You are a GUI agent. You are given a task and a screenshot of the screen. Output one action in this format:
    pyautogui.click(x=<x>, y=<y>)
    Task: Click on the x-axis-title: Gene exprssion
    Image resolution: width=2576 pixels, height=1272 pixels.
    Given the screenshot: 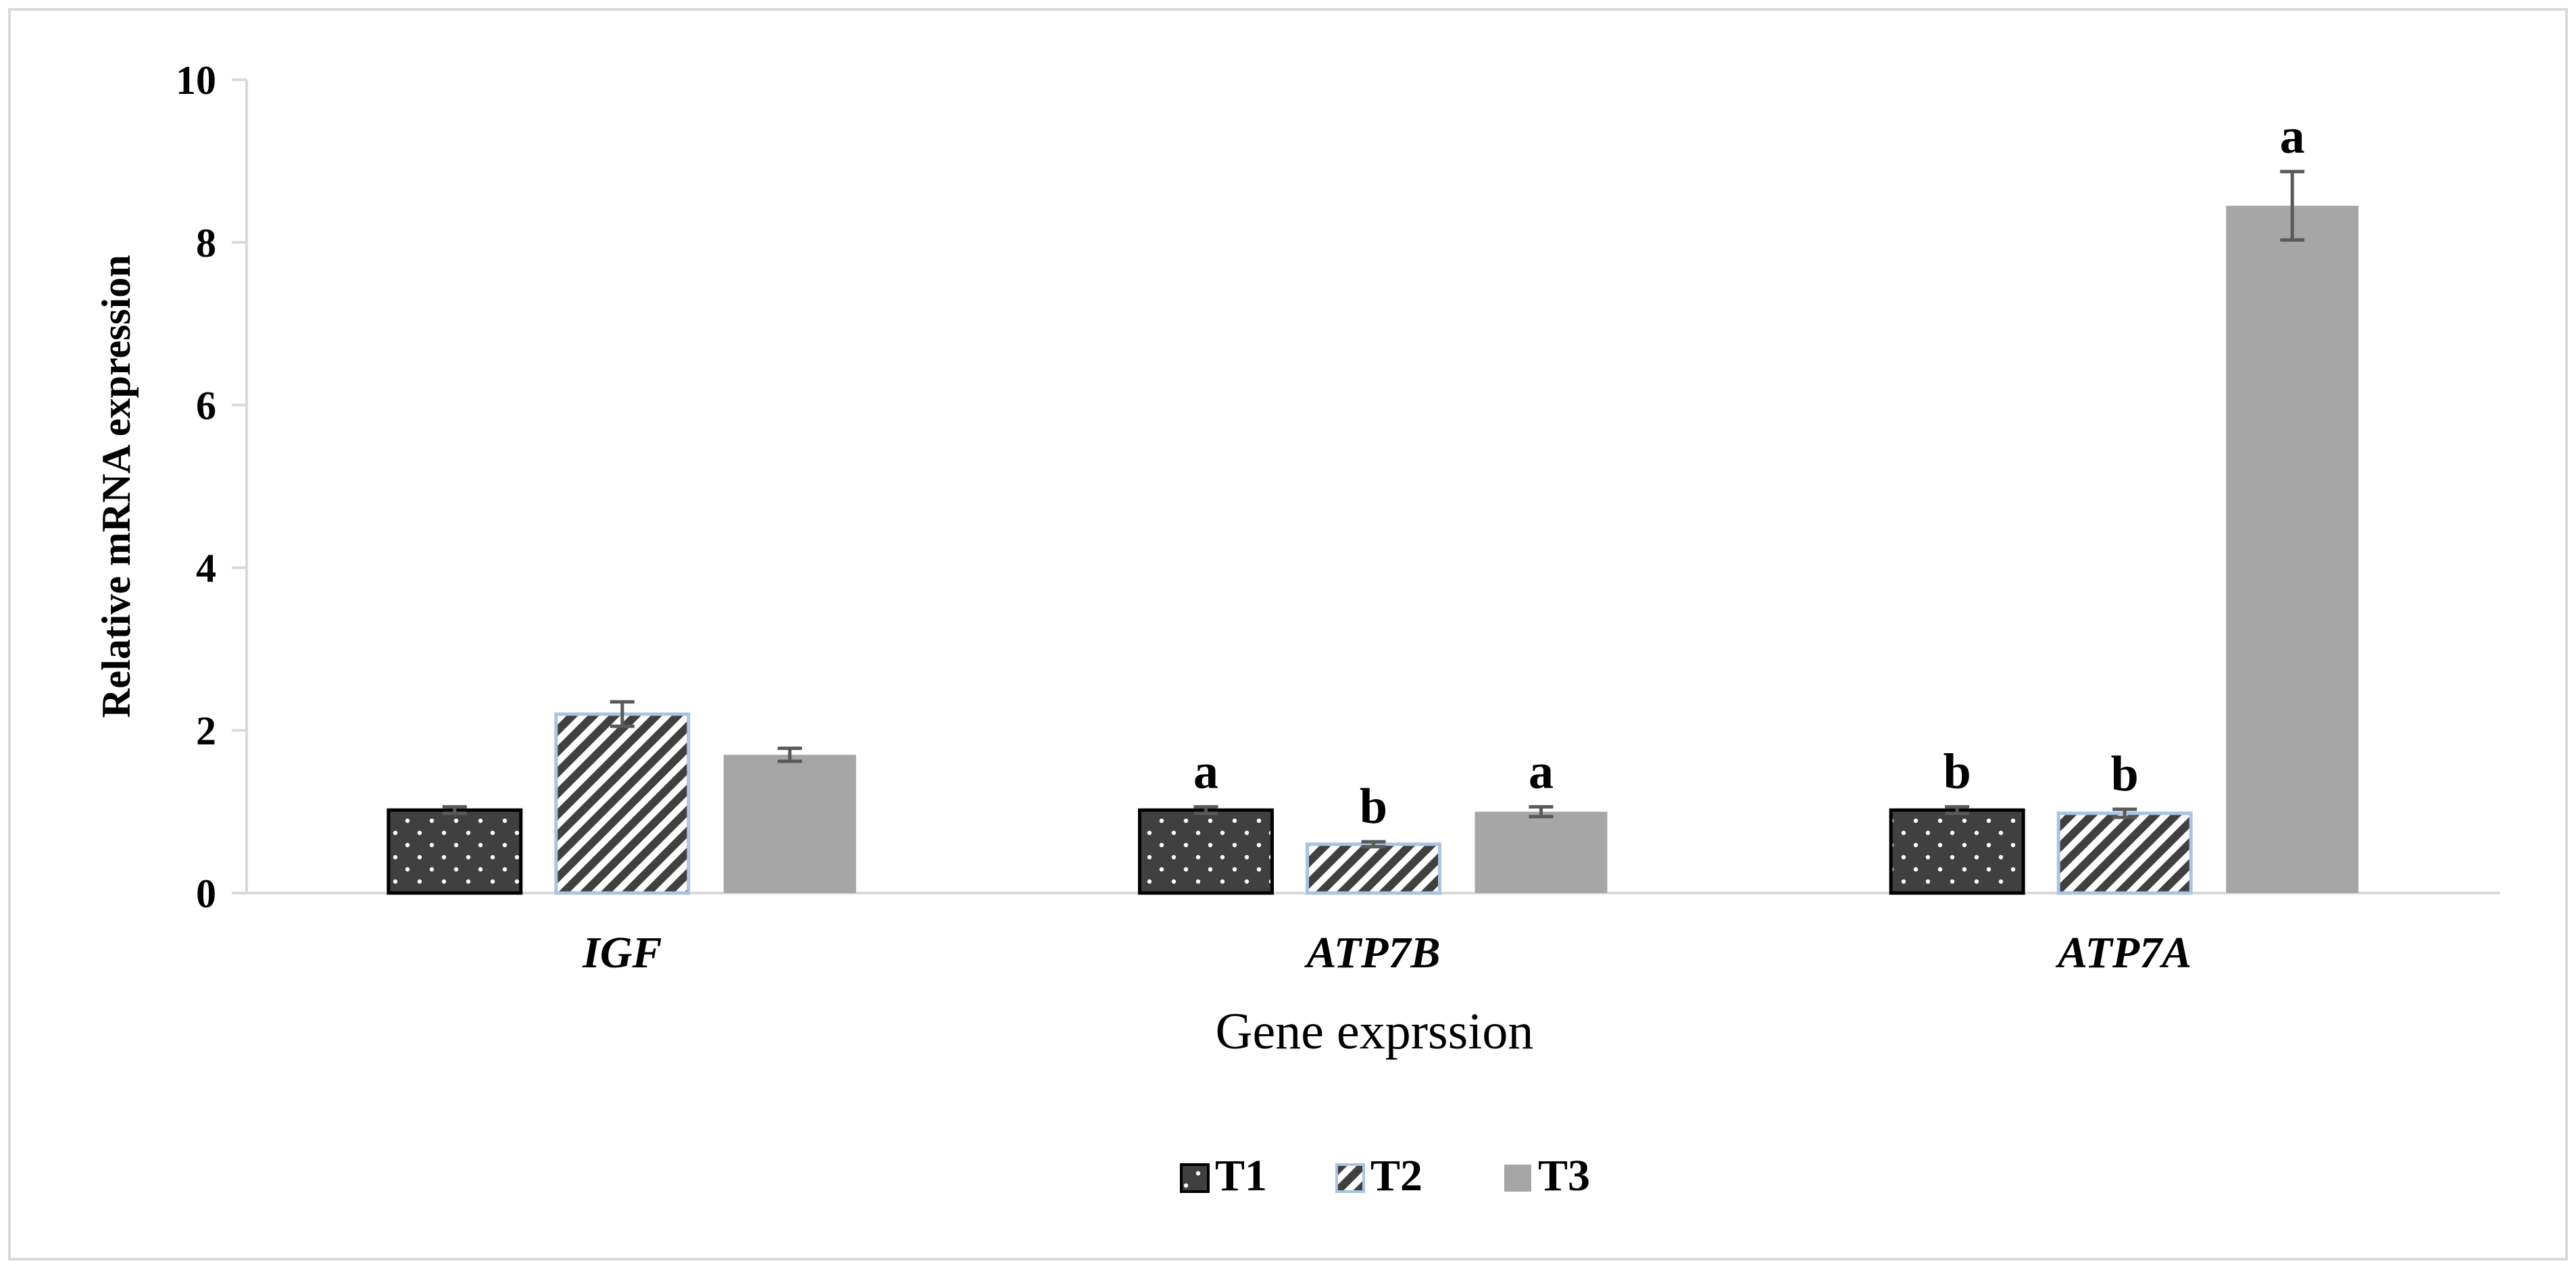 What is the action you would take?
    pyautogui.click(x=1375, y=1031)
    